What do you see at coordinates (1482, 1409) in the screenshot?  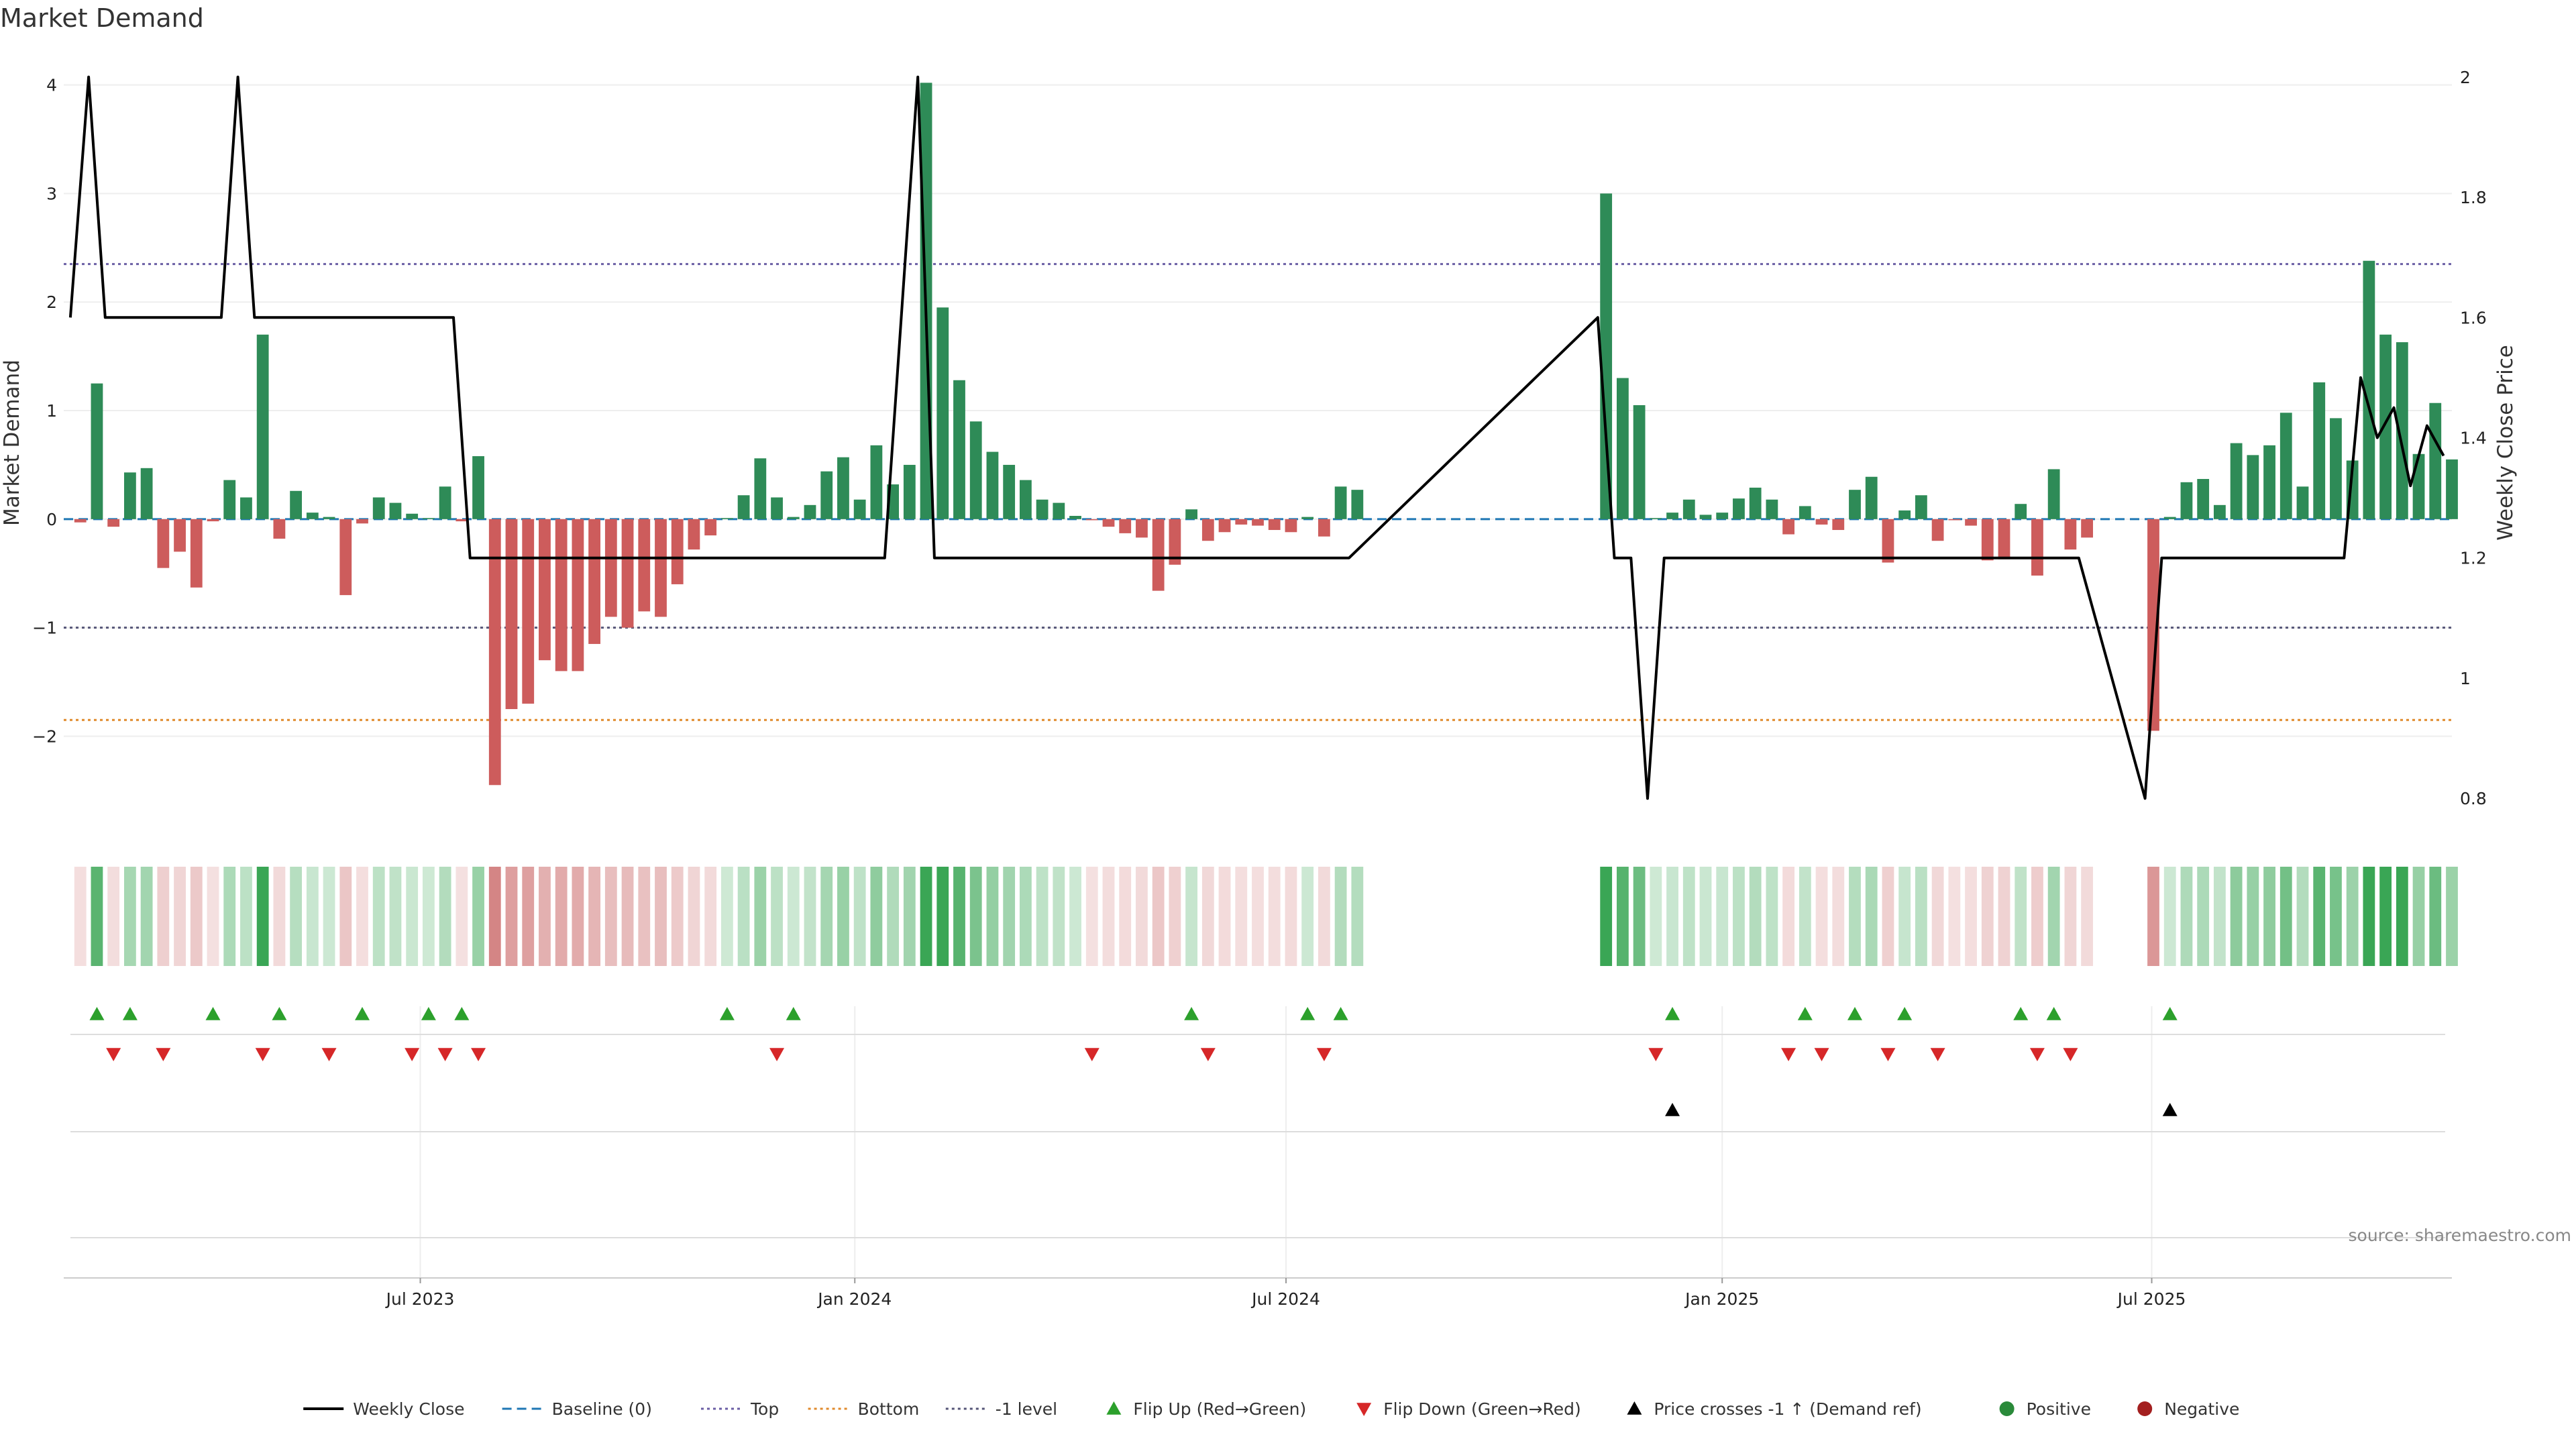 I see `legend-label: Flip Down (Green→Red)` at bounding box center [1482, 1409].